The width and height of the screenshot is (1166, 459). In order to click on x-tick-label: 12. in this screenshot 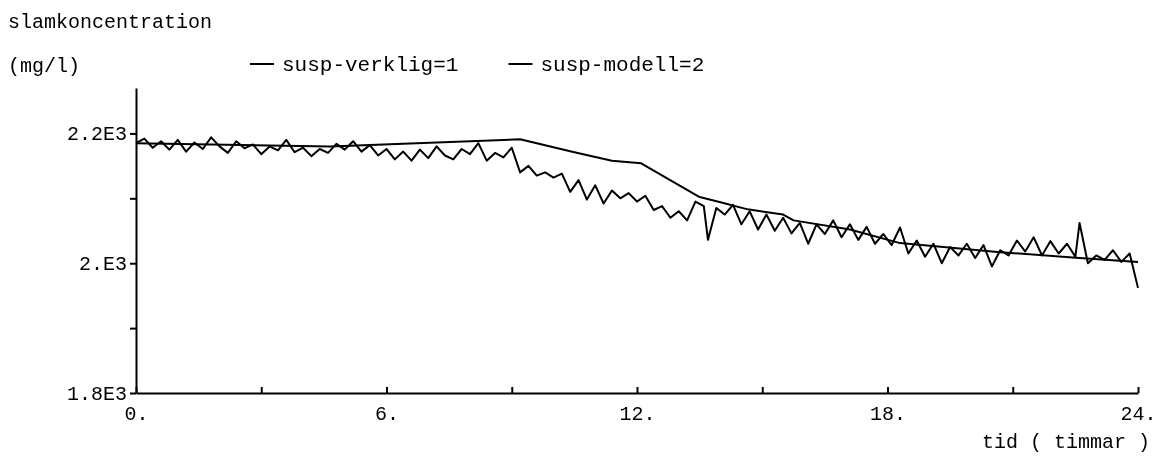, I will do `click(637, 414)`.